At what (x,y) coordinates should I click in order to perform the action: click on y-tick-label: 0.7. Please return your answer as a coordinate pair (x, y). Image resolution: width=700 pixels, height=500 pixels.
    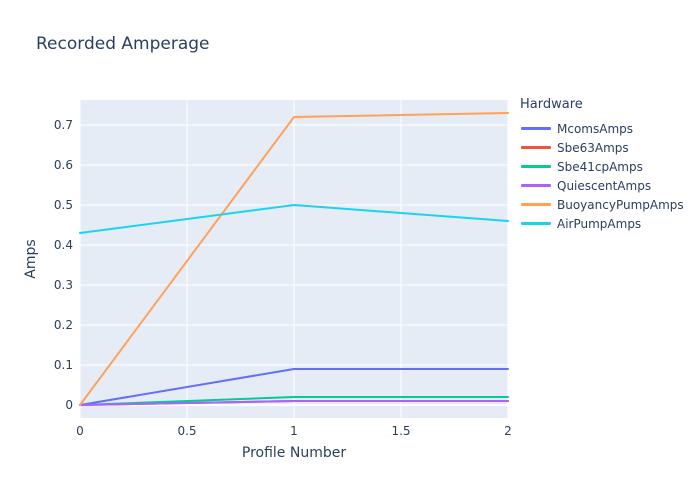
    Looking at the image, I should click on (63, 125).